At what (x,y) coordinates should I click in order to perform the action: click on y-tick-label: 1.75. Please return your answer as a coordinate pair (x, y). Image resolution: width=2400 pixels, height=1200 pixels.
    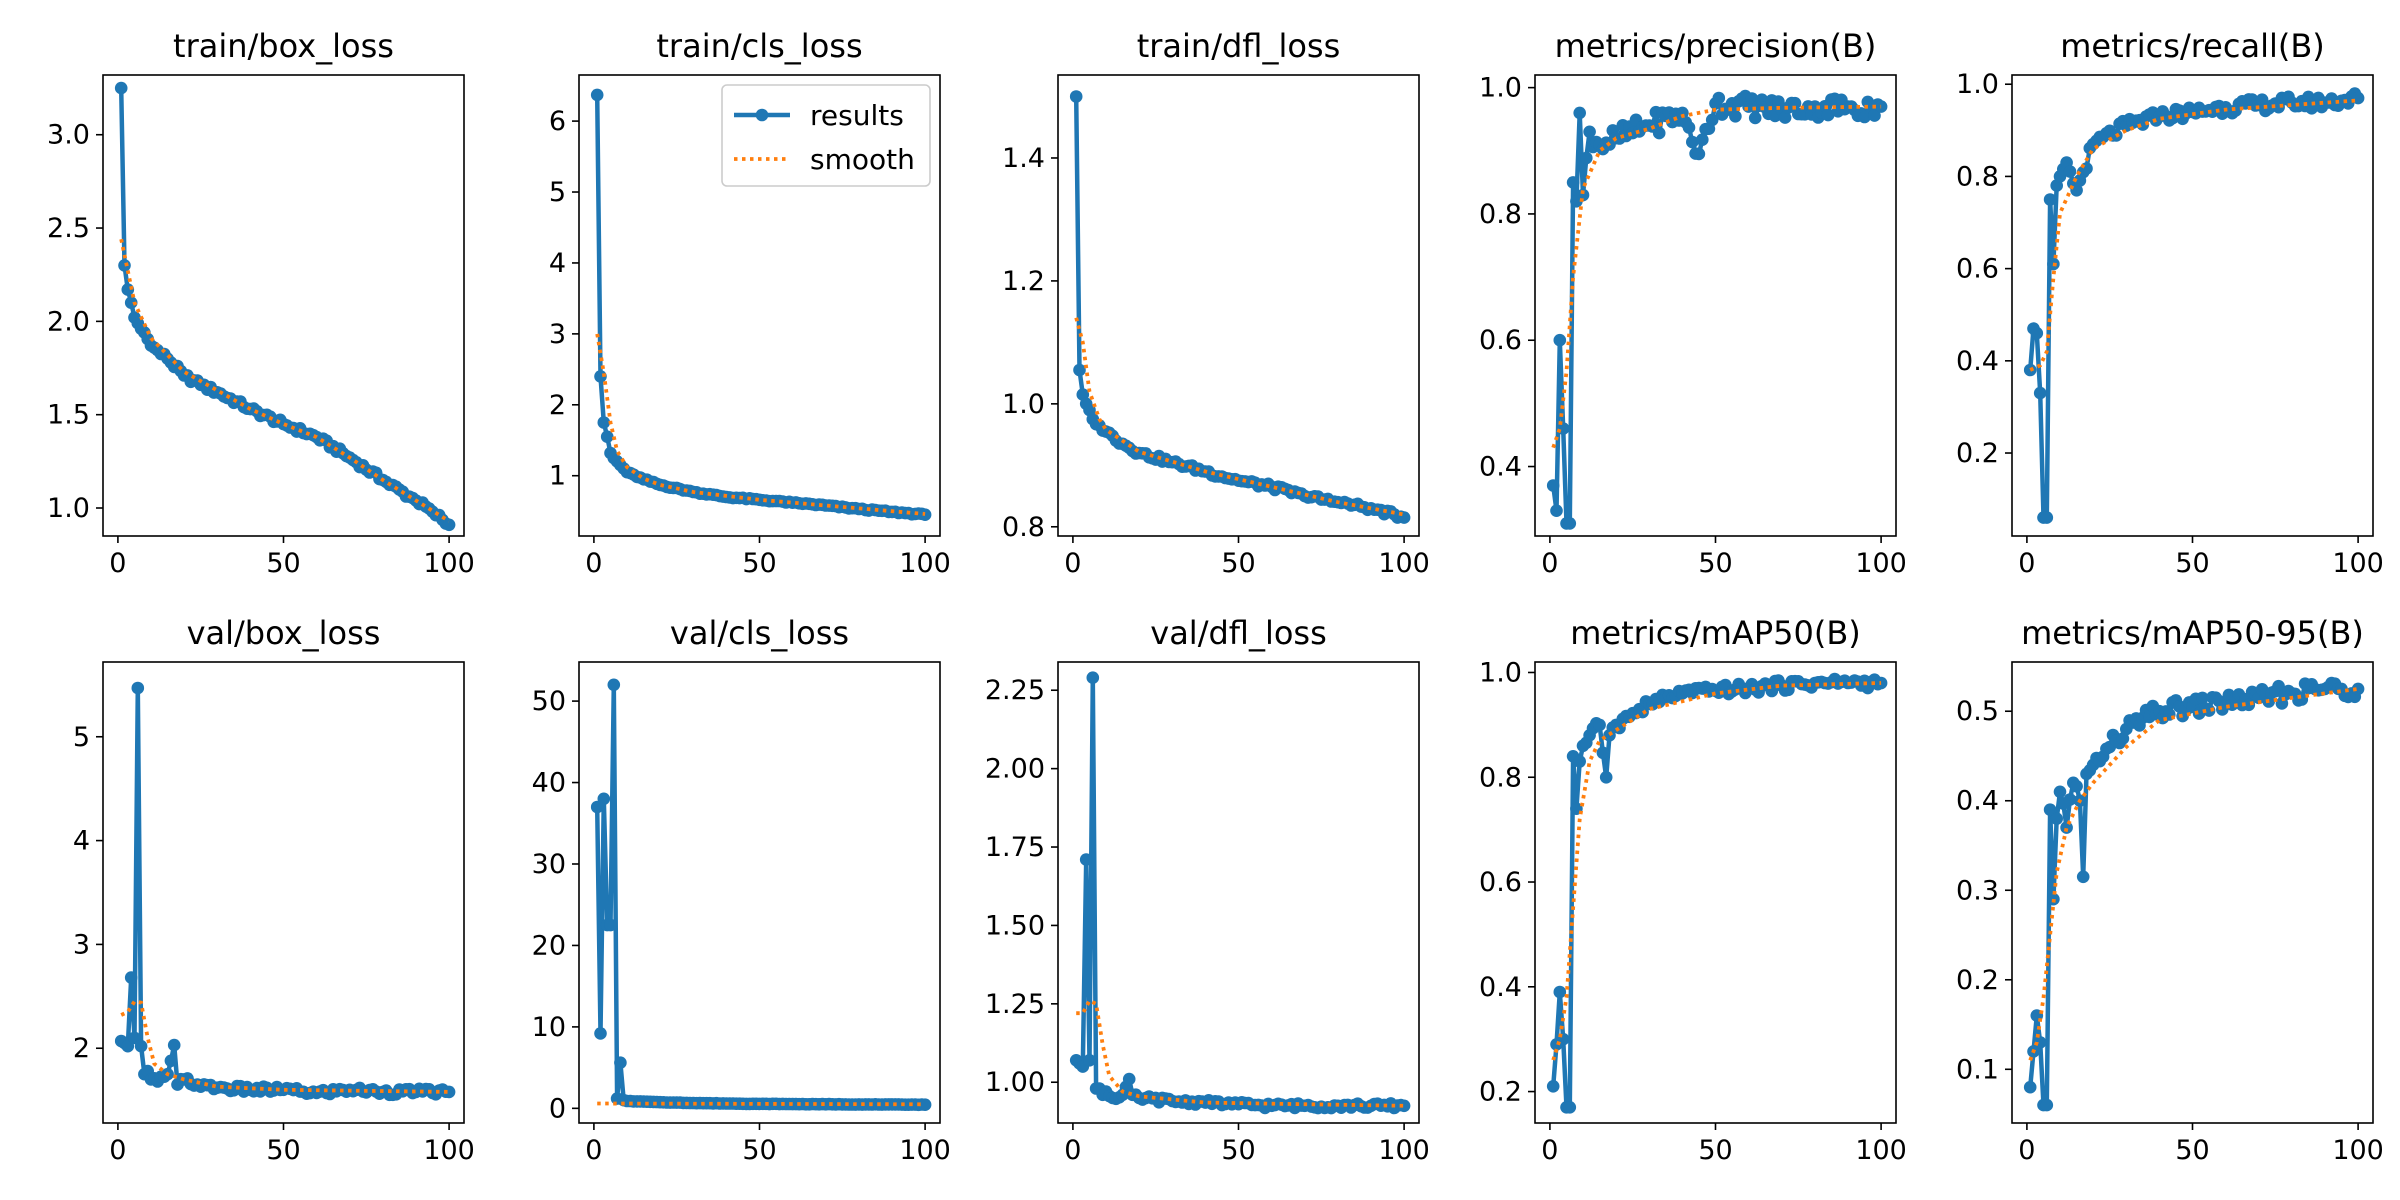
    Looking at the image, I should click on (1015, 847).